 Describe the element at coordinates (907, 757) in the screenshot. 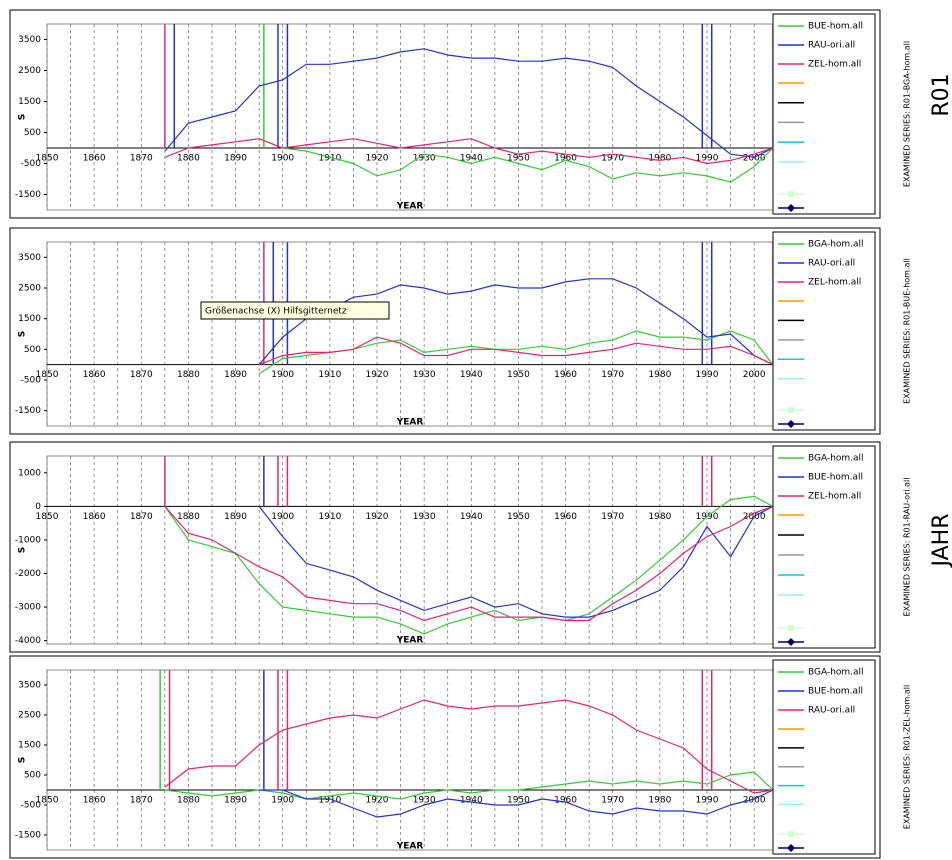

I see `series-label: EXAMINED SERIES: R01-ZEL-hom.all` at that location.